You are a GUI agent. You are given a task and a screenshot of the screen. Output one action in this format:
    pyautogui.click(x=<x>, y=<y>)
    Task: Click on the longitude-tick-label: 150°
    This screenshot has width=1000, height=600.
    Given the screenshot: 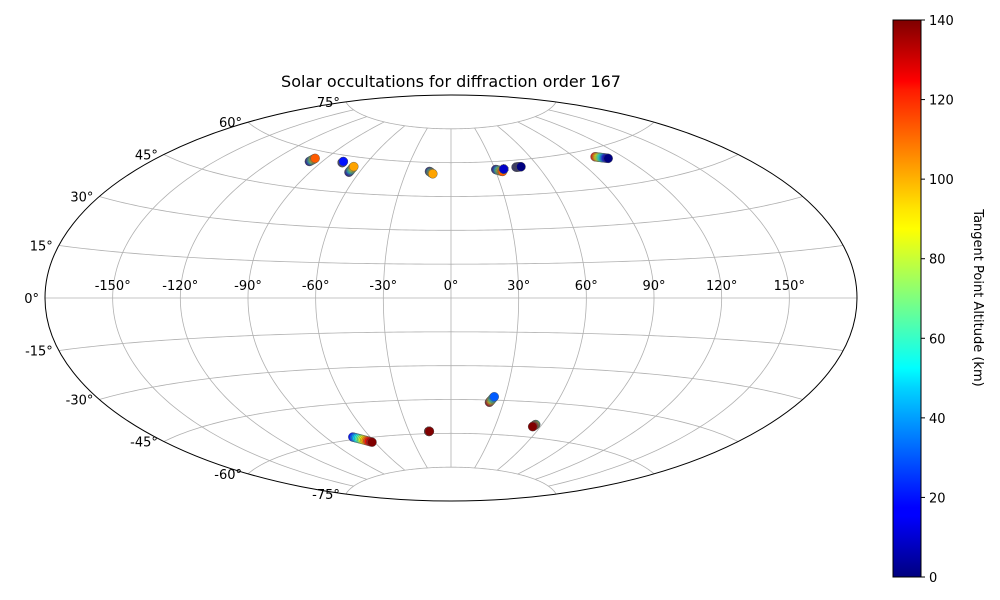 What is the action you would take?
    pyautogui.click(x=789, y=286)
    